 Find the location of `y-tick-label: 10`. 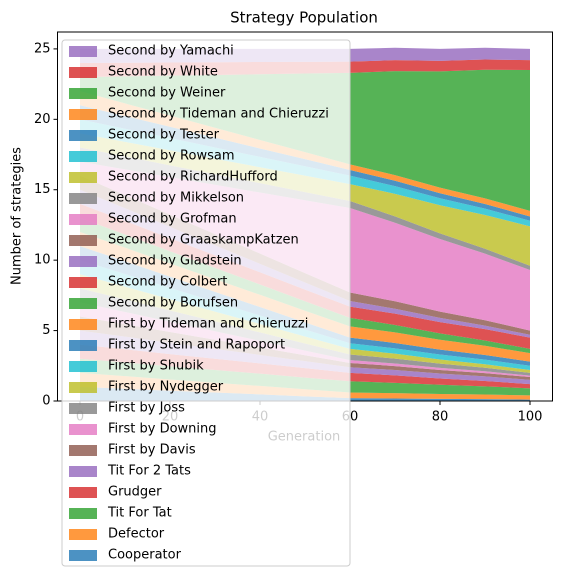

y-tick-label: 10 is located at coordinates (42, 260).